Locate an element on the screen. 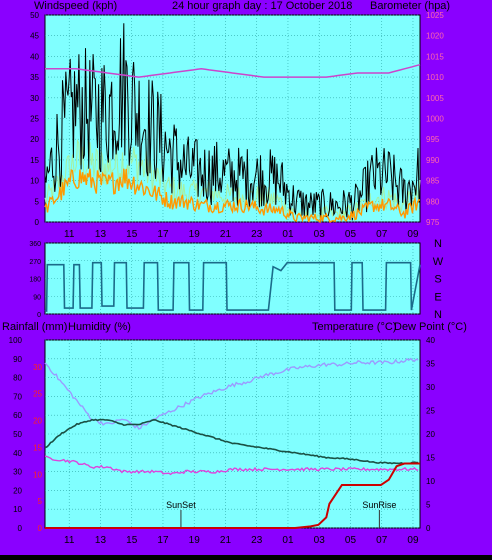 The image size is (492, 560). temperature-ytick-10: 10 is located at coordinates (430, 481).